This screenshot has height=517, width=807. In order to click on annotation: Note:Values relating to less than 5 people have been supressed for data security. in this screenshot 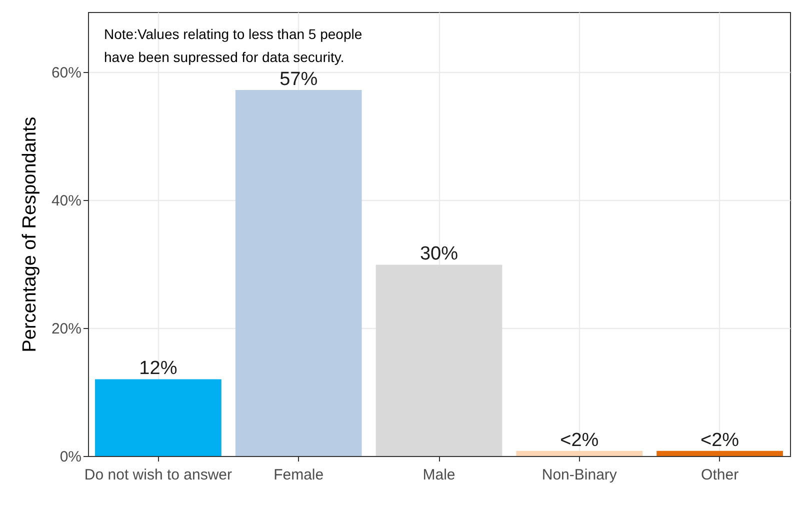, I will do `click(233, 45)`.